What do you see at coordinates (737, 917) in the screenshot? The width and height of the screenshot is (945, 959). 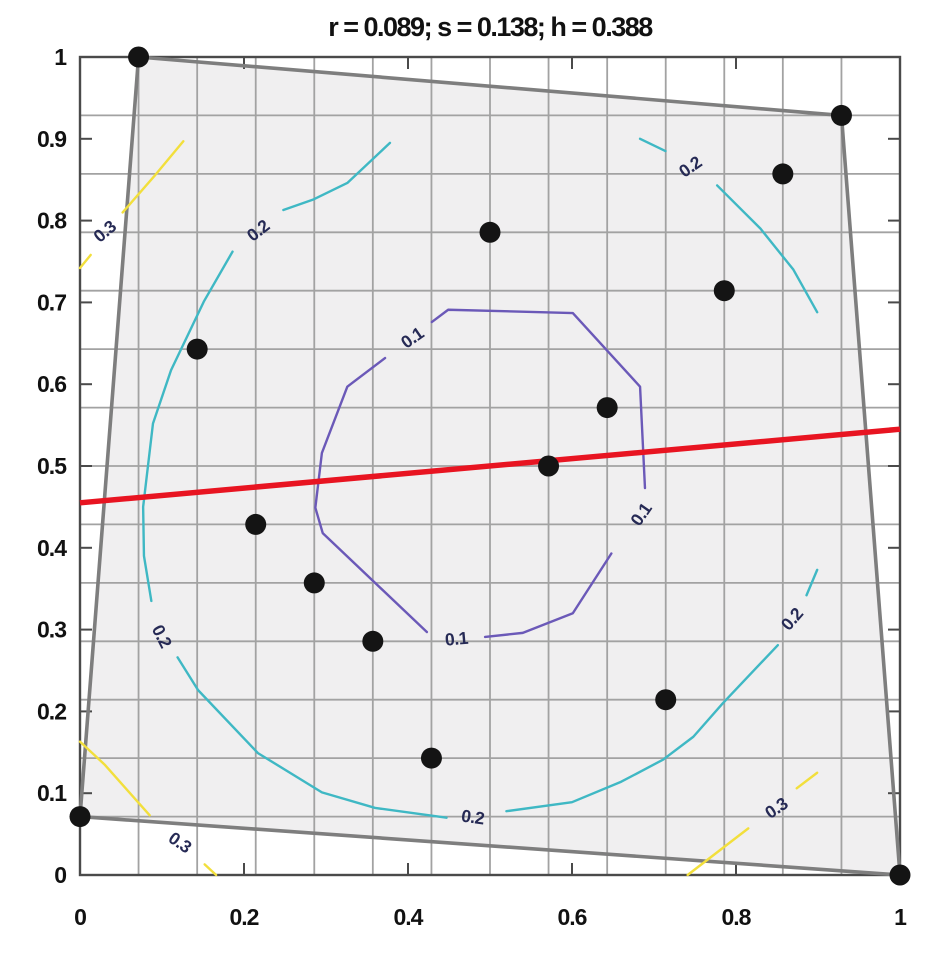 I see `x-tick-label: 0.8` at bounding box center [737, 917].